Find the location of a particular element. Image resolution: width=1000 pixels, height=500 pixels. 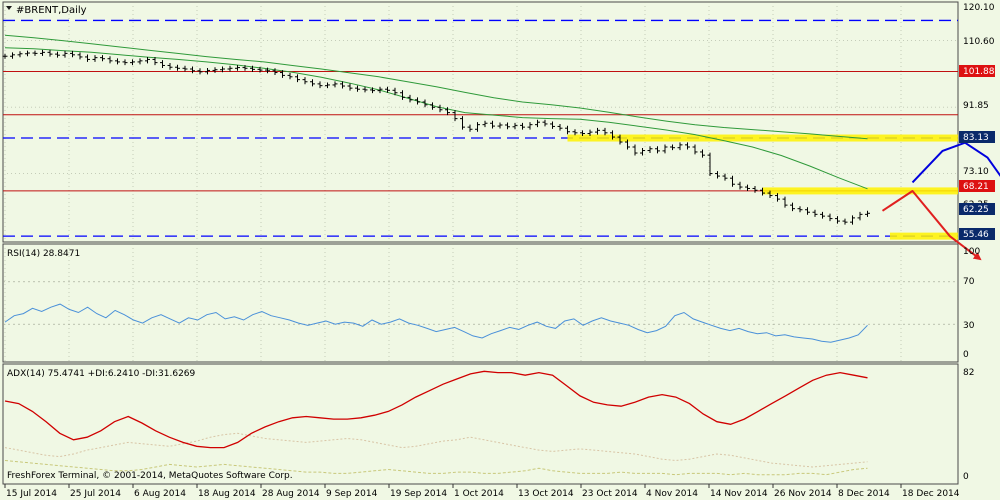

main-panel-header: #BRENT,Daily is located at coordinates (46, 10).